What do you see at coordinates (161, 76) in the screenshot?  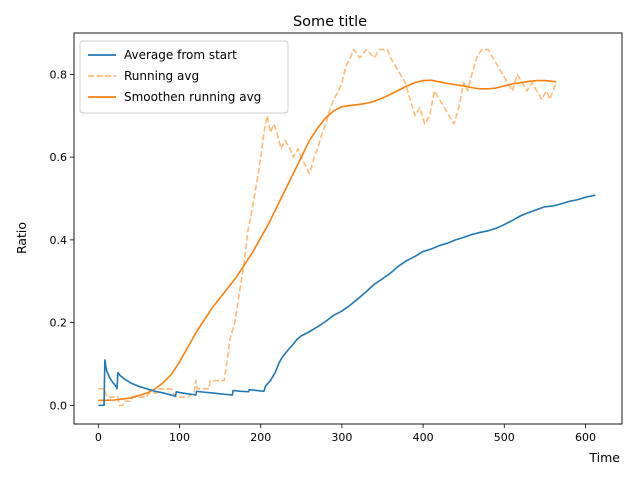 I see `legend-label-1: Running avg` at bounding box center [161, 76].